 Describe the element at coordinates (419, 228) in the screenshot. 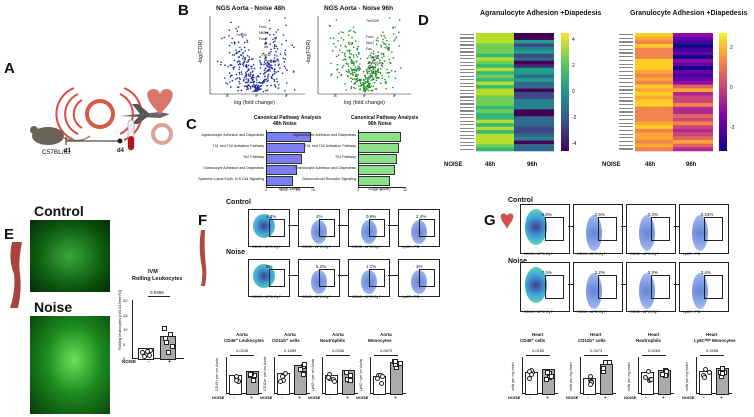

I see `f-facs-plot` at that location.